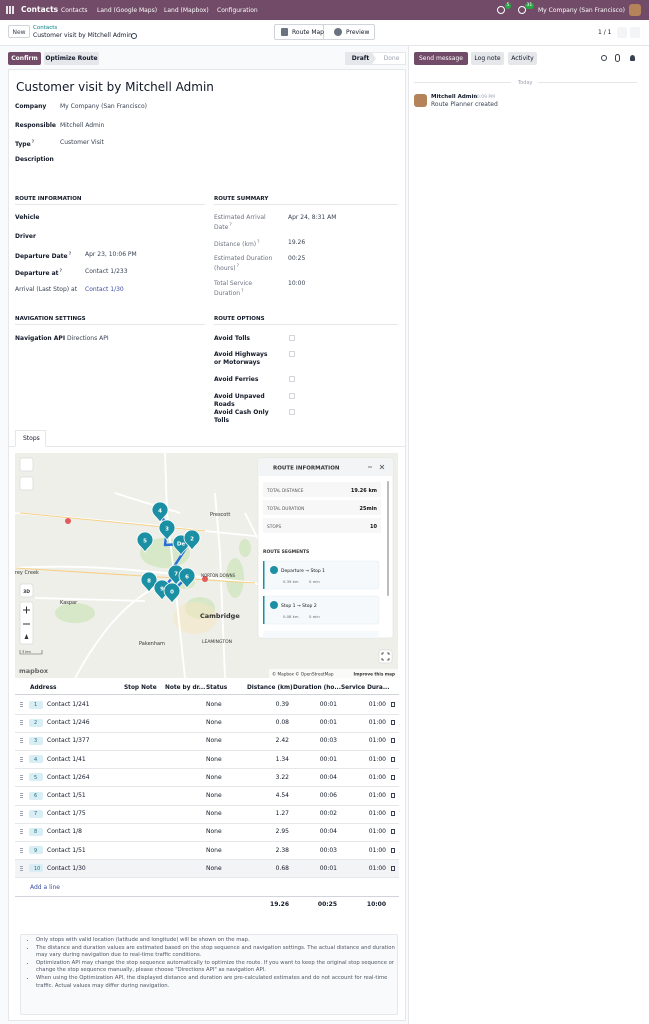 The image size is (649, 1024). What do you see at coordinates (358, 32) in the screenshot?
I see `view-button: Preview` at bounding box center [358, 32].